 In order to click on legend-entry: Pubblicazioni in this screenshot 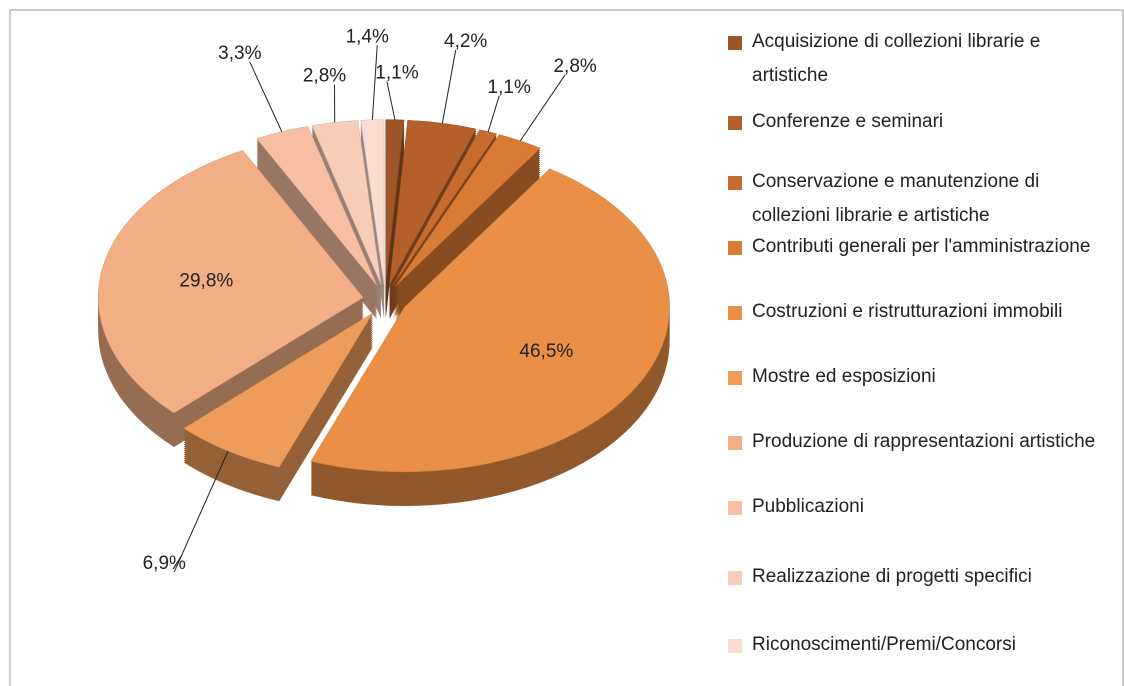, I will do `click(918, 507)`.